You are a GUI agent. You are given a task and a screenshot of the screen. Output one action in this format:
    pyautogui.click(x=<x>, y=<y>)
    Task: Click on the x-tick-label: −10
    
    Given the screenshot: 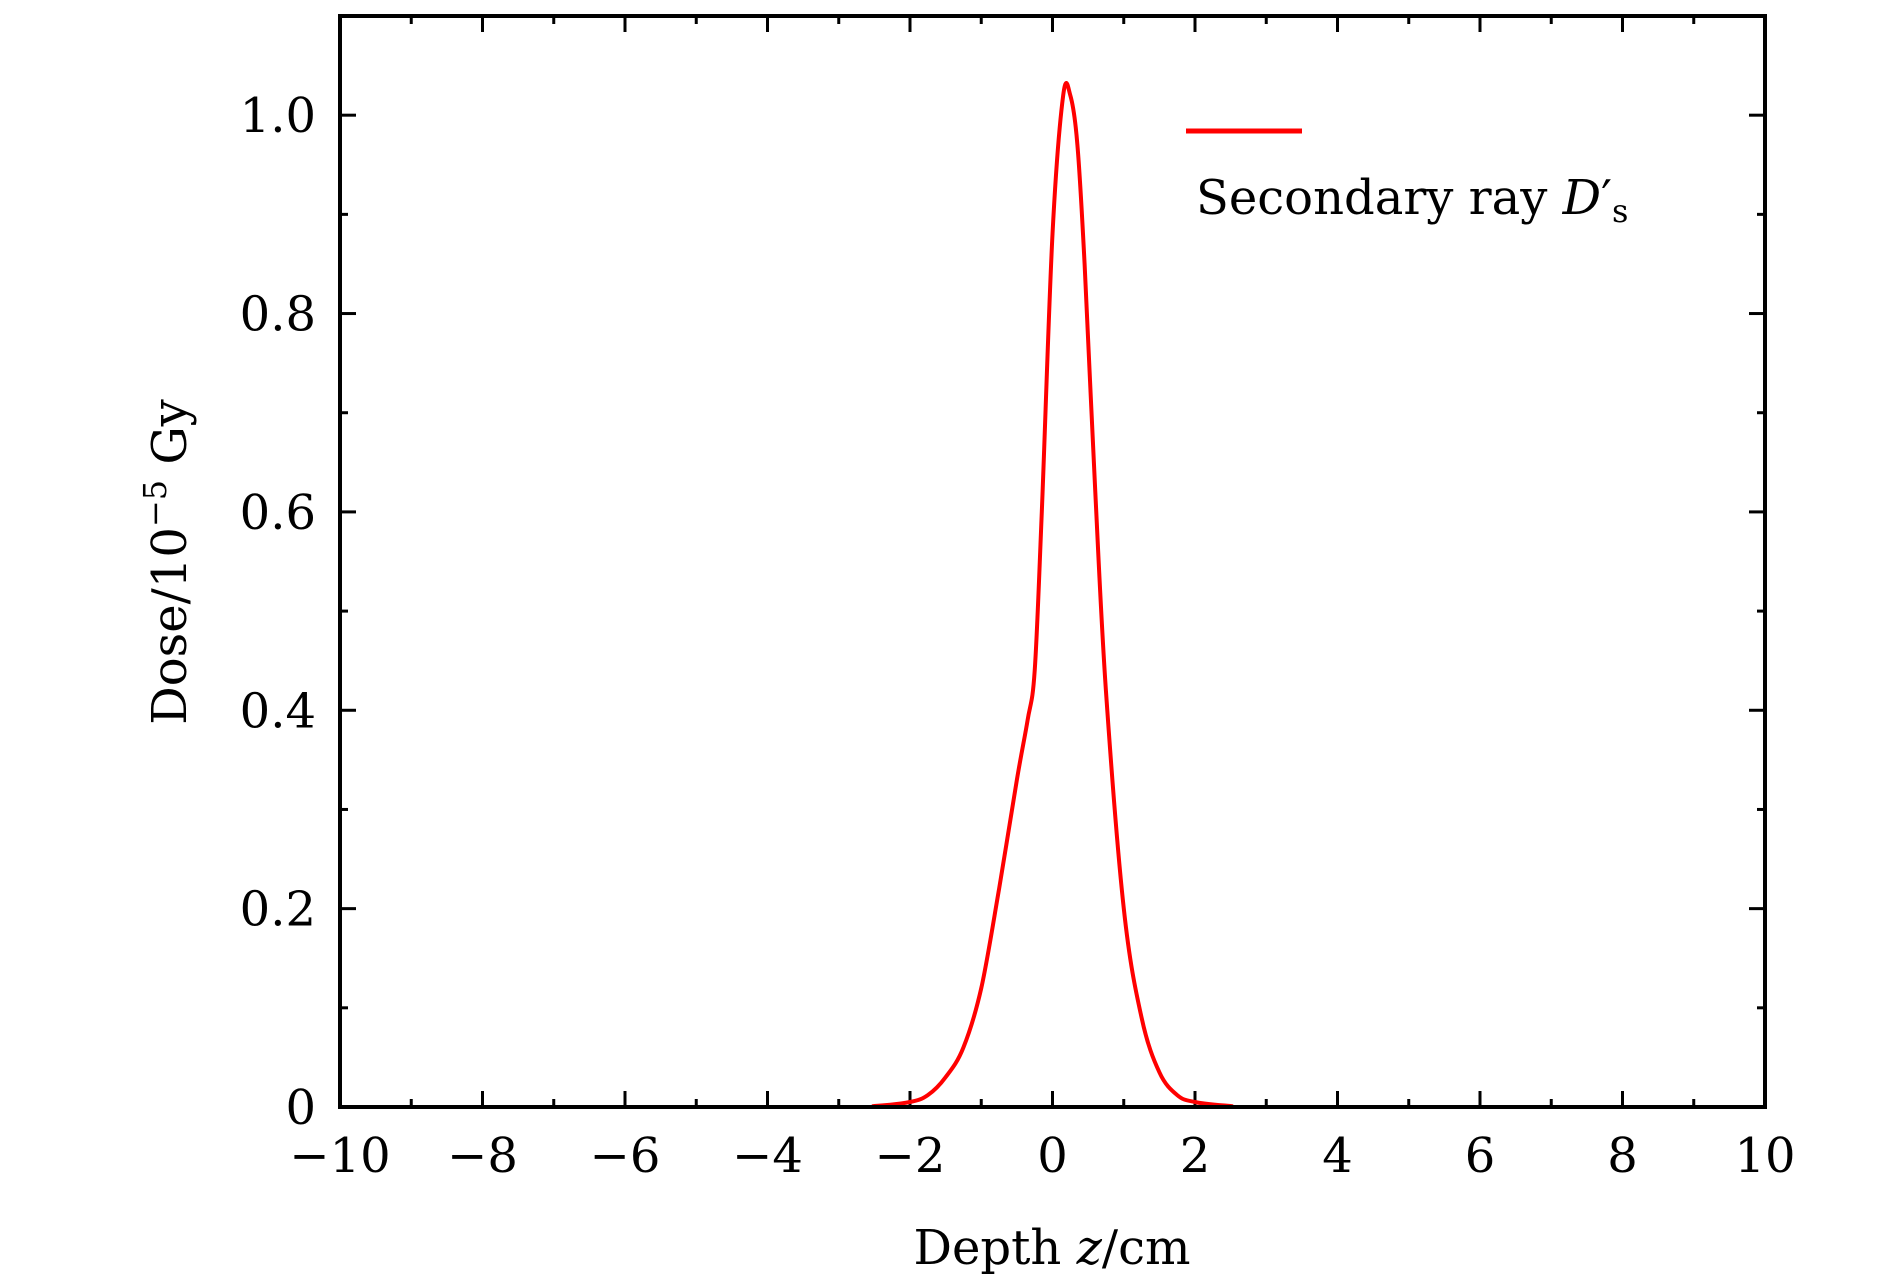 What is the action you would take?
    pyautogui.click(x=339, y=1156)
    